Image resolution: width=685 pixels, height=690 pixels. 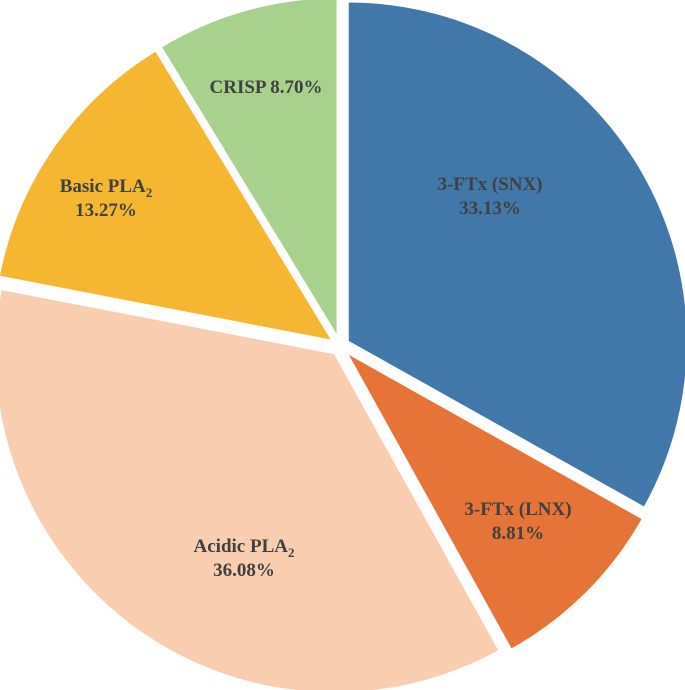 What do you see at coordinates (241, 546) in the screenshot?
I see `slice-name: Acidic PLA` at bounding box center [241, 546].